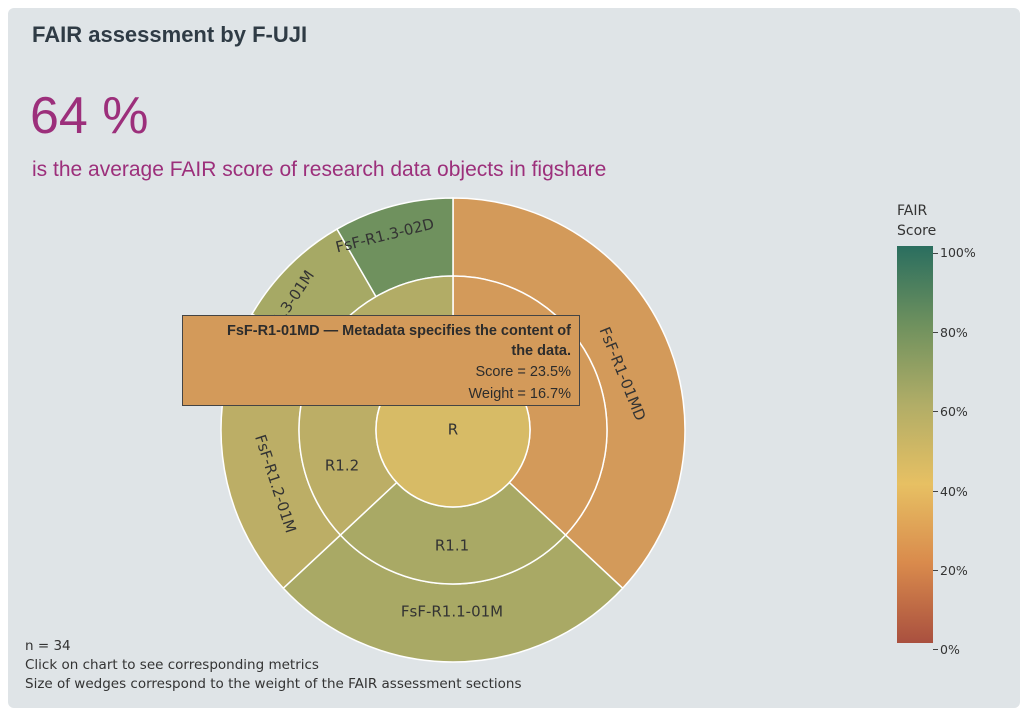  What do you see at coordinates (89, 116) in the screenshot?
I see `average-score: 64 %` at bounding box center [89, 116].